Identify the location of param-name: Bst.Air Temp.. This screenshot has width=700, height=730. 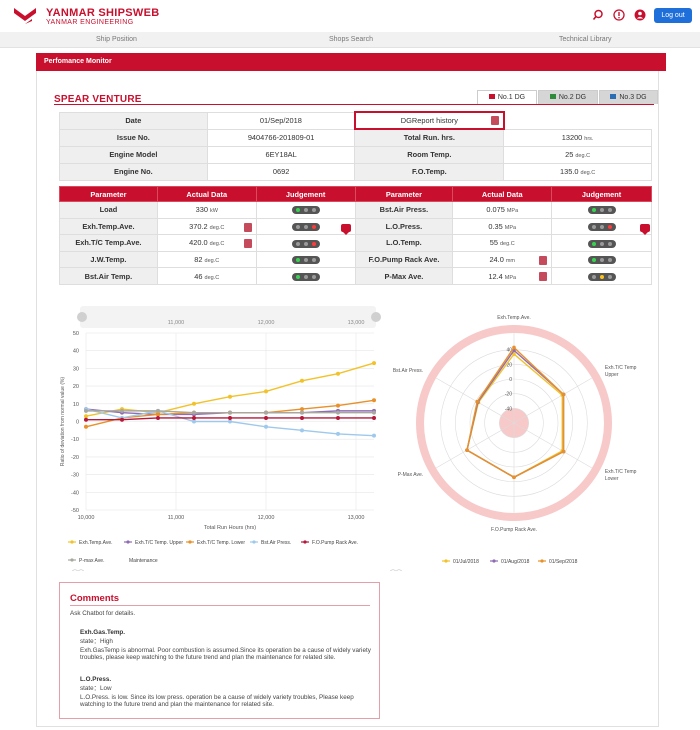
(108, 276).